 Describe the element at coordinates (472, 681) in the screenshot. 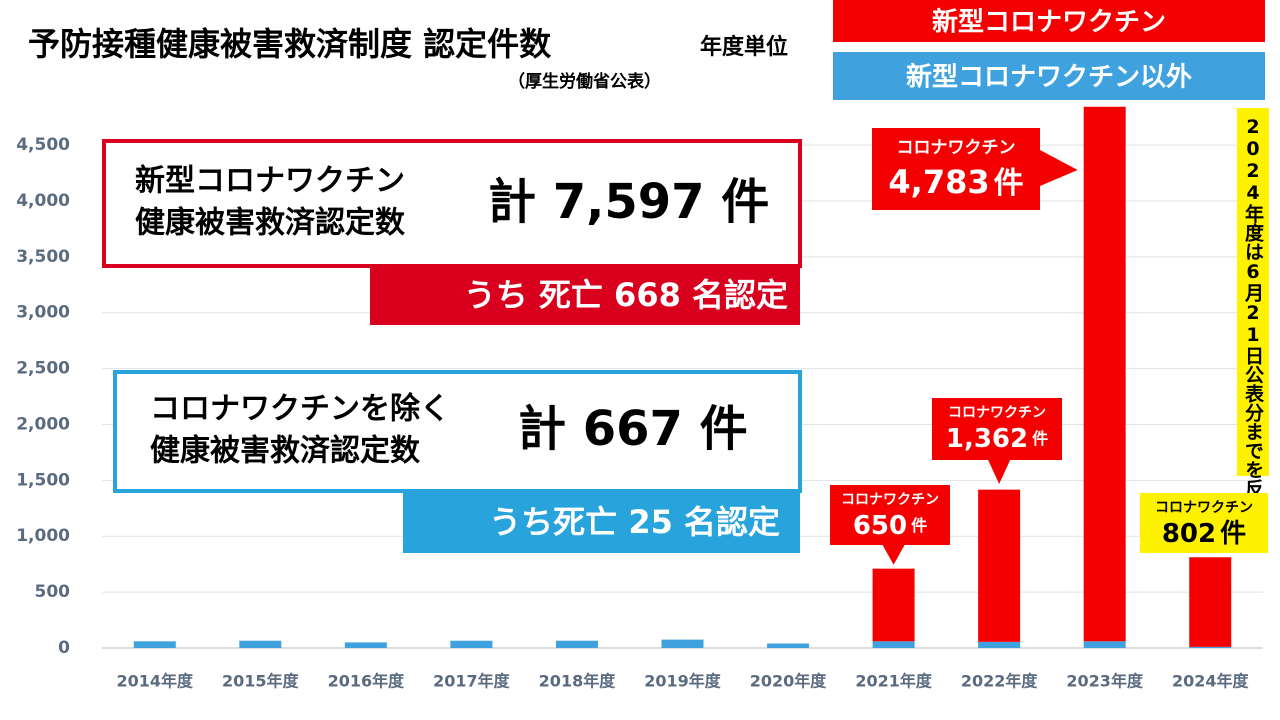

I see `x-tick-label: 2017年度` at that location.